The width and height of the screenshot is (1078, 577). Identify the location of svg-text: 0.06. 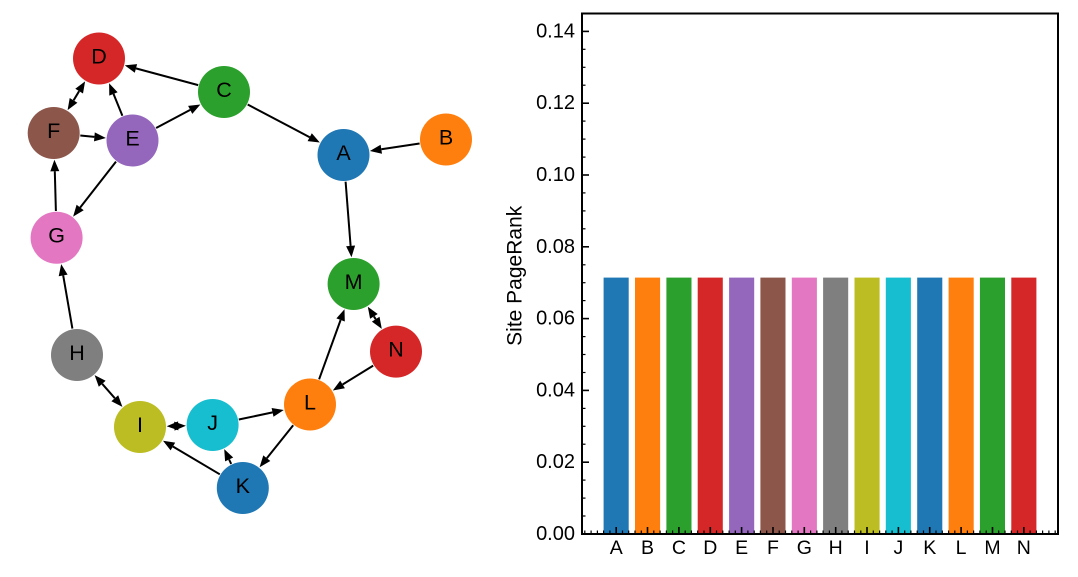
(555, 319).